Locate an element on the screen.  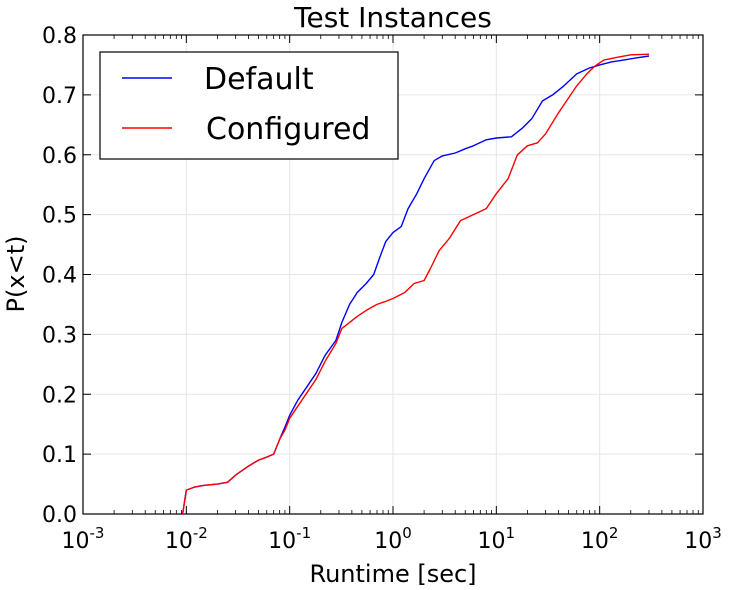
y-tick-label: 0.4 is located at coordinates (59, 276).